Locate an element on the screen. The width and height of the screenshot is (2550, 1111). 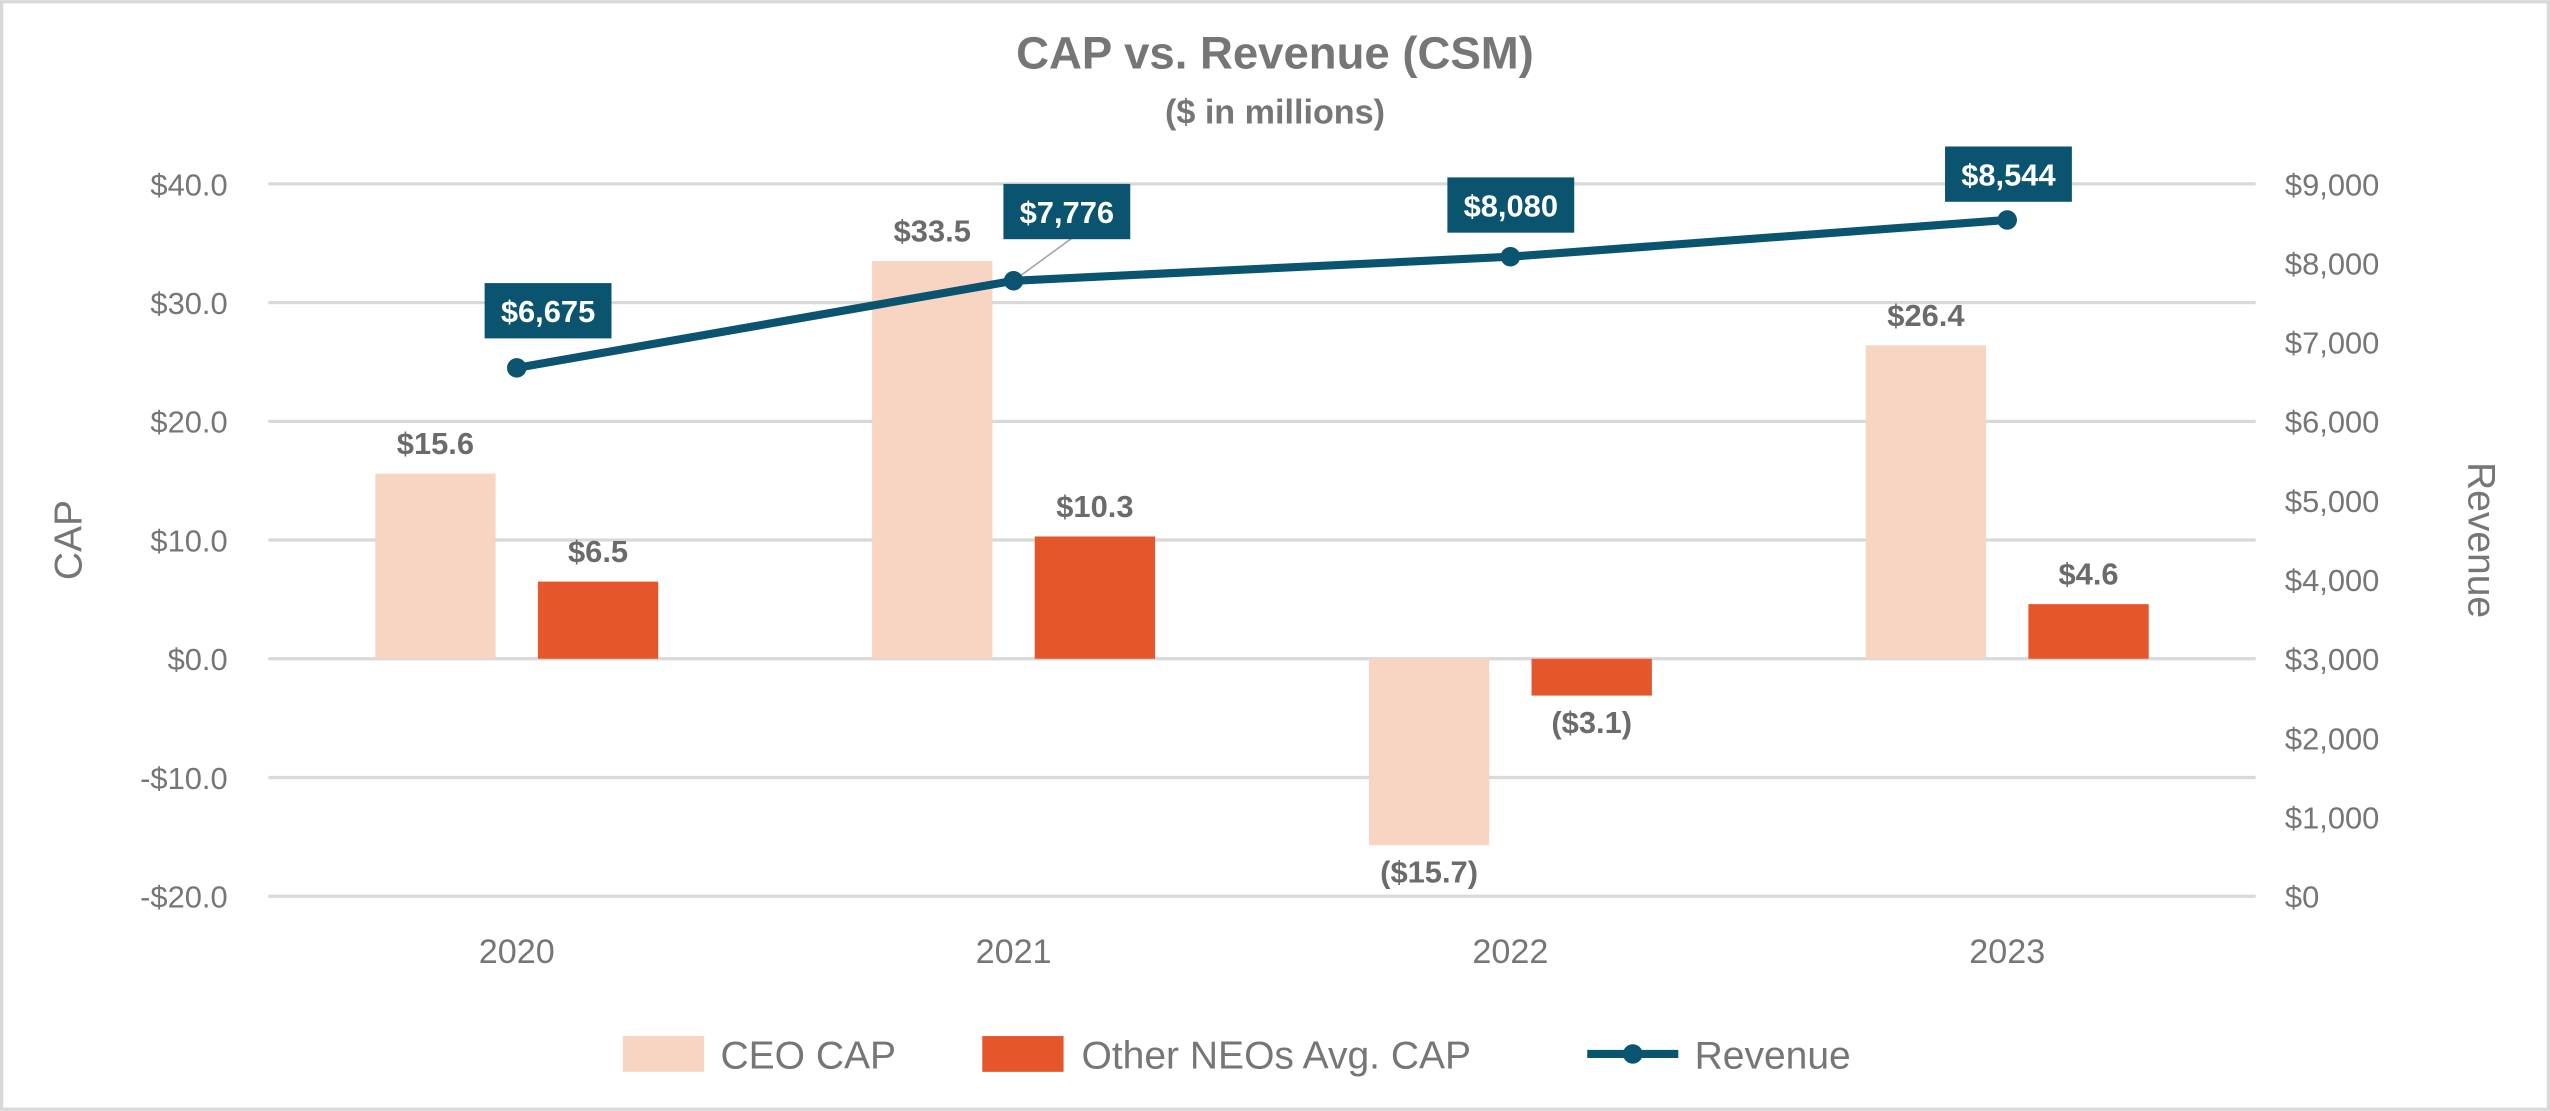
legend-label: CEO CAP is located at coordinates (808, 1056).